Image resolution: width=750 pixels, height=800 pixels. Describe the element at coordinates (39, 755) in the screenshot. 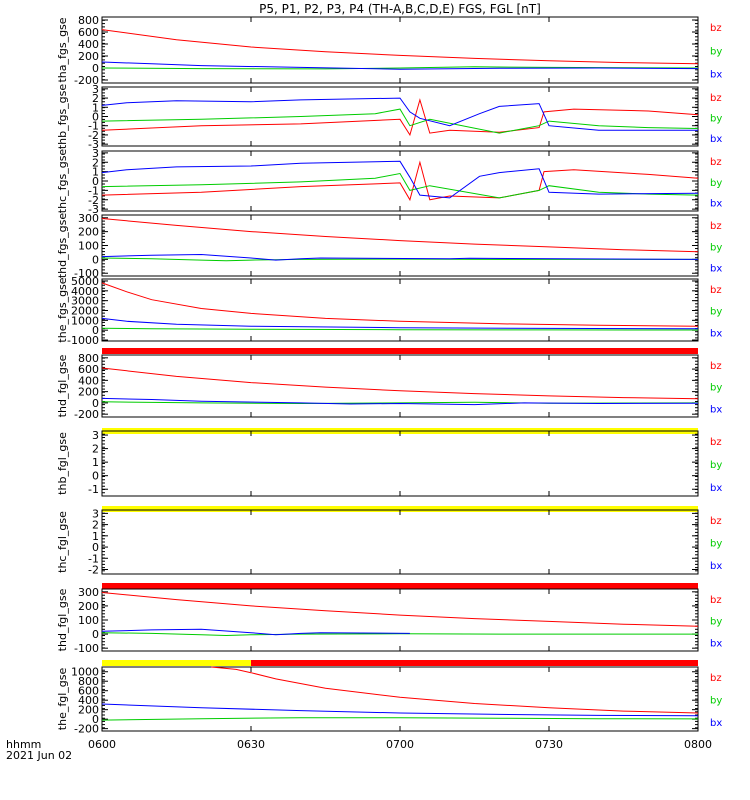

I see `date-label: 2021 Jun 02` at that location.